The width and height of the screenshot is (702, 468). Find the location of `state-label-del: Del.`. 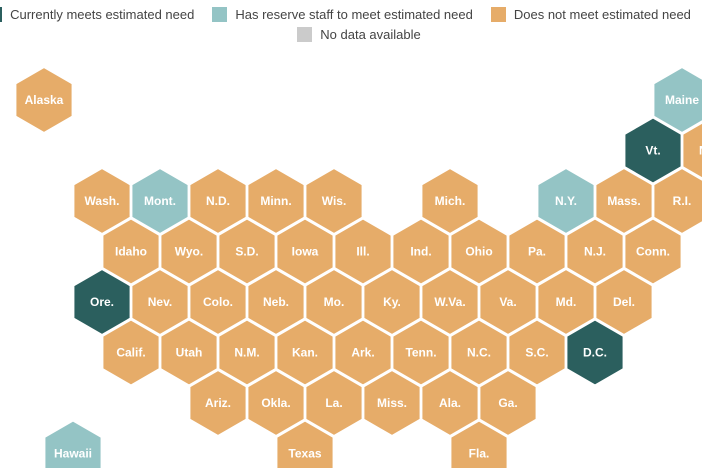

state-label-del: Del. is located at coordinates (624, 302).